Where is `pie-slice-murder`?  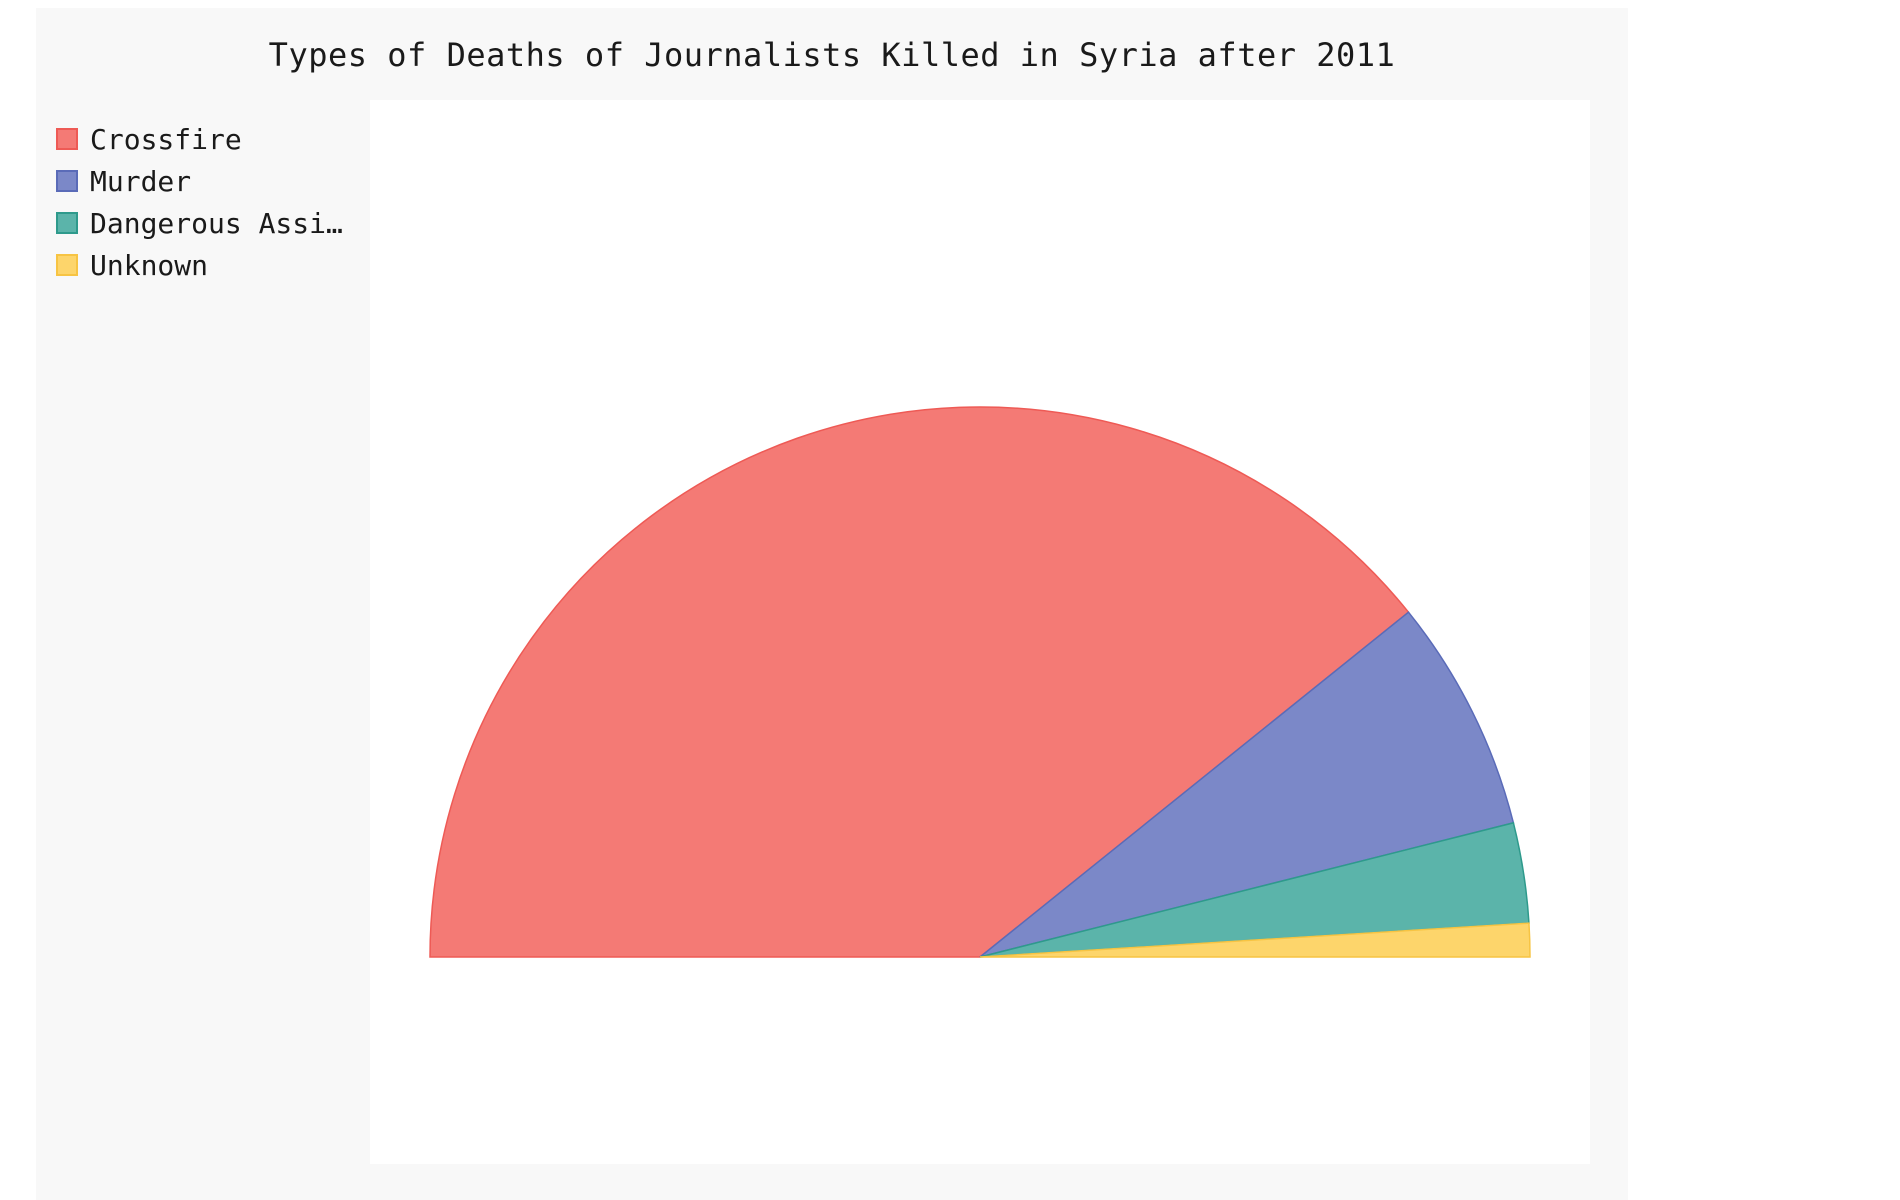 pie-slice-murder is located at coordinates (1247, 784).